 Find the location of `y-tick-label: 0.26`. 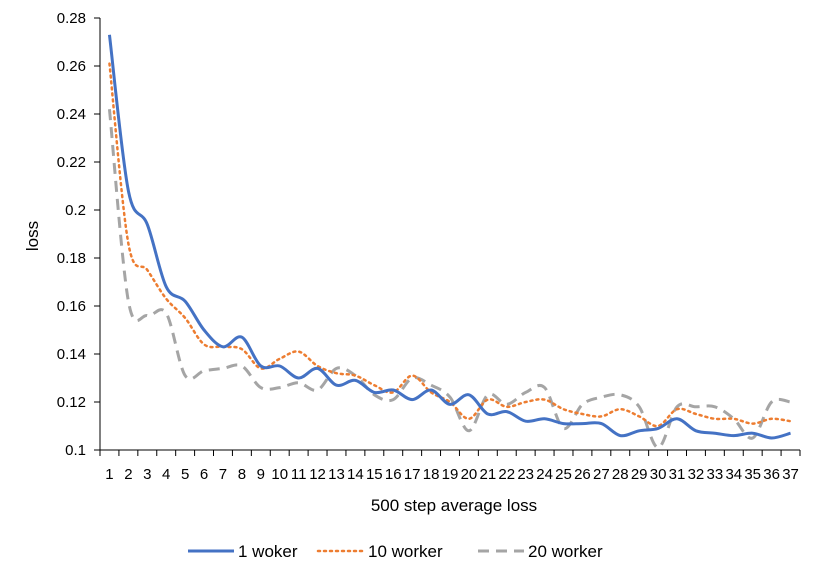

y-tick-label: 0.26 is located at coordinates (71, 66).